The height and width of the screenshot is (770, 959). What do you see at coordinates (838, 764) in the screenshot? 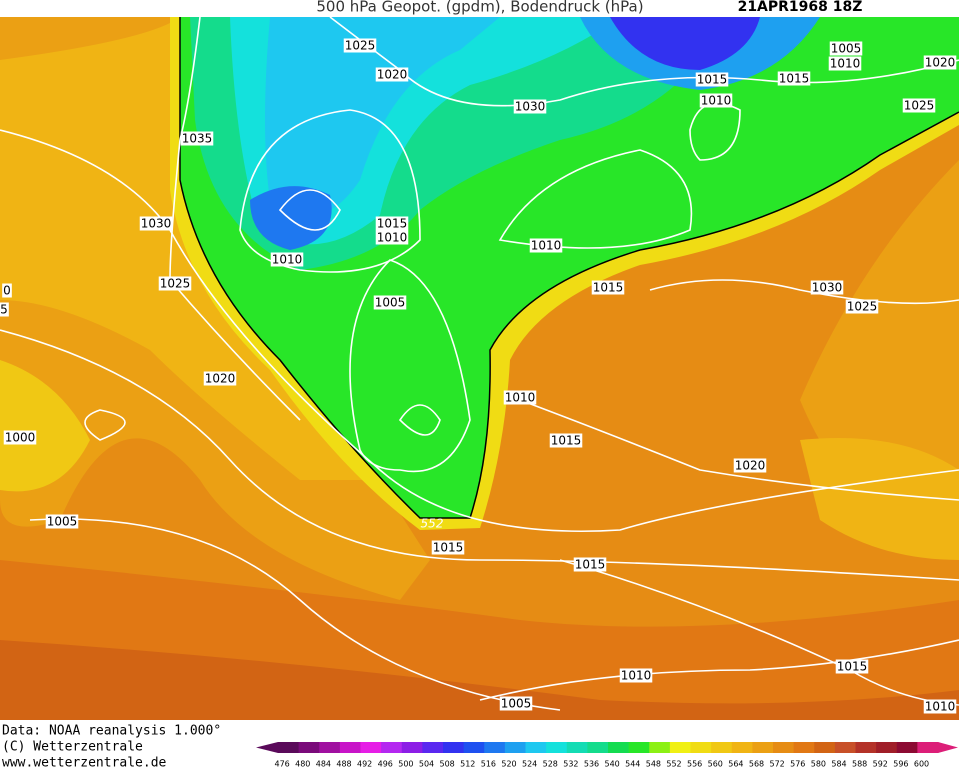
I see `colorbar-label: 584` at bounding box center [838, 764].